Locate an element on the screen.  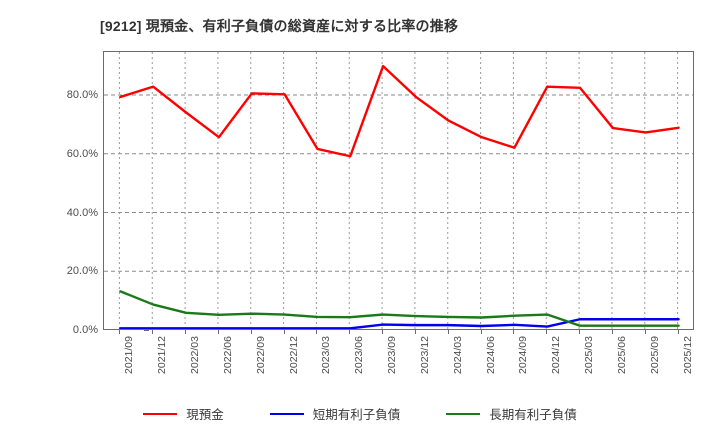
x-axis-tick-label: 2025/06 is located at coordinates (621, 355).